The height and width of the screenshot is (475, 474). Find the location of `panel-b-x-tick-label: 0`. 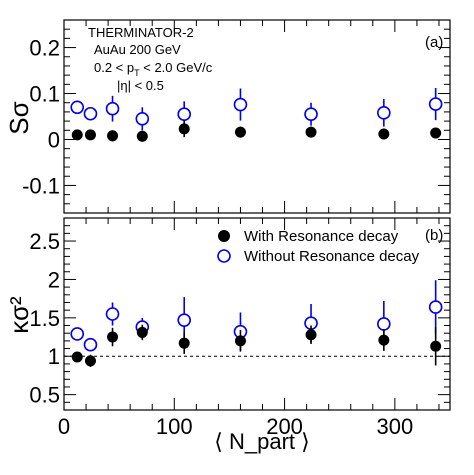

panel-b-x-tick-label: 0 is located at coordinates (64, 426).